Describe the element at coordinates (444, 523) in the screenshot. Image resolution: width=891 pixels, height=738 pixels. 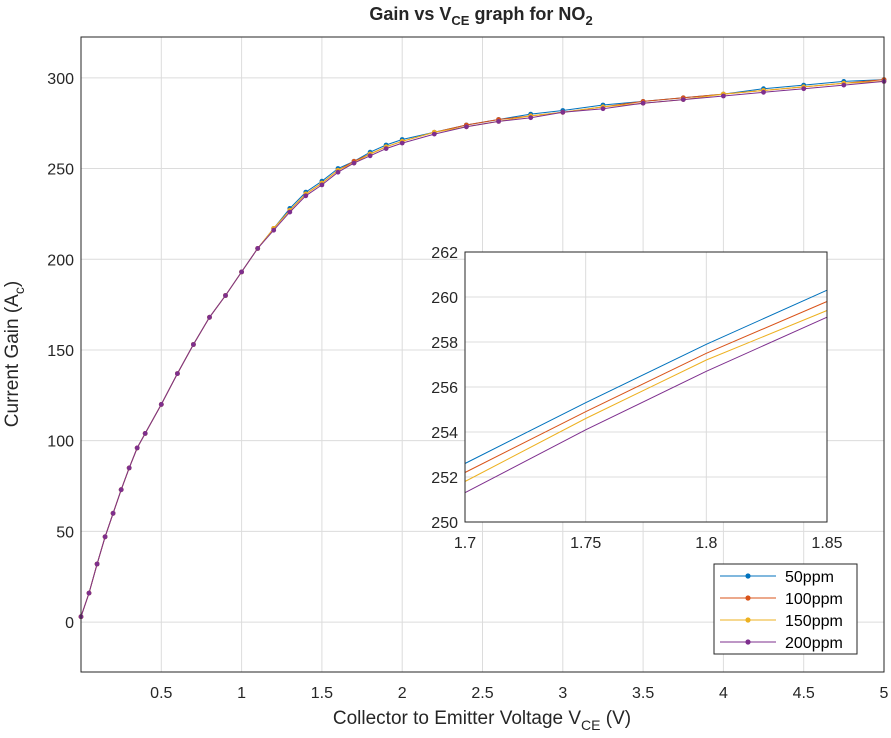
I see `inset-y-tick-label: 250` at that location.